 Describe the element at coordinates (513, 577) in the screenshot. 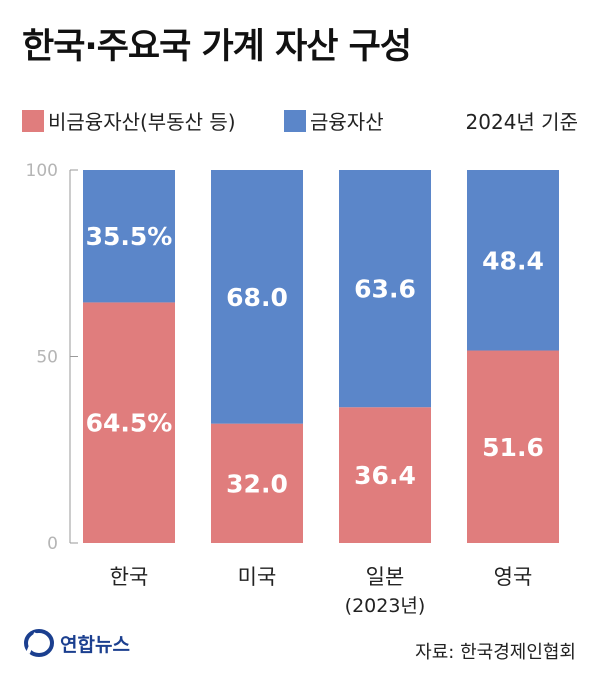

I see `x-category-label: 영국` at that location.